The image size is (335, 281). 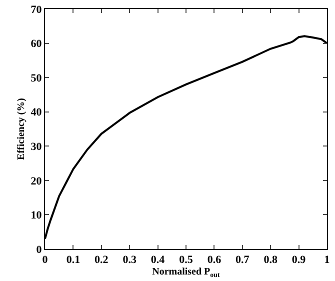 I want to click on x-tick-label: 0.5, so click(x=186, y=260).